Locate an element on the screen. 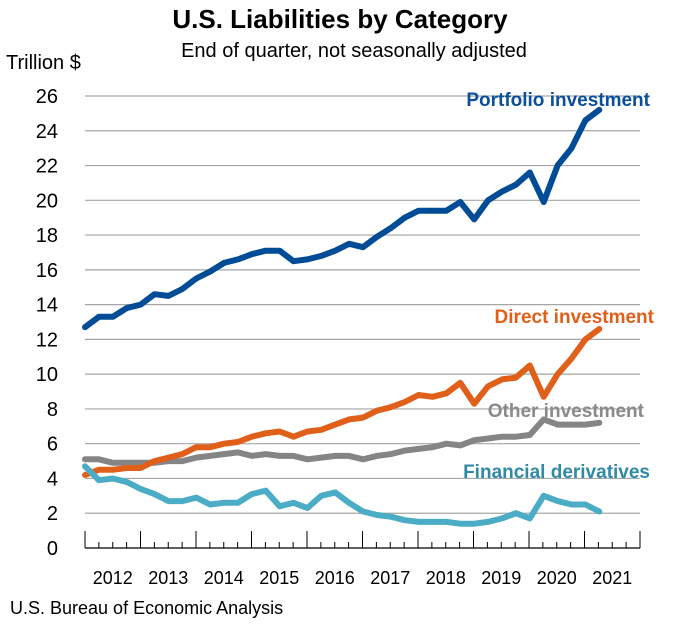 This screenshot has height=627, width=680. series-label-other-investment: Other investment is located at coordinates (566, 411).